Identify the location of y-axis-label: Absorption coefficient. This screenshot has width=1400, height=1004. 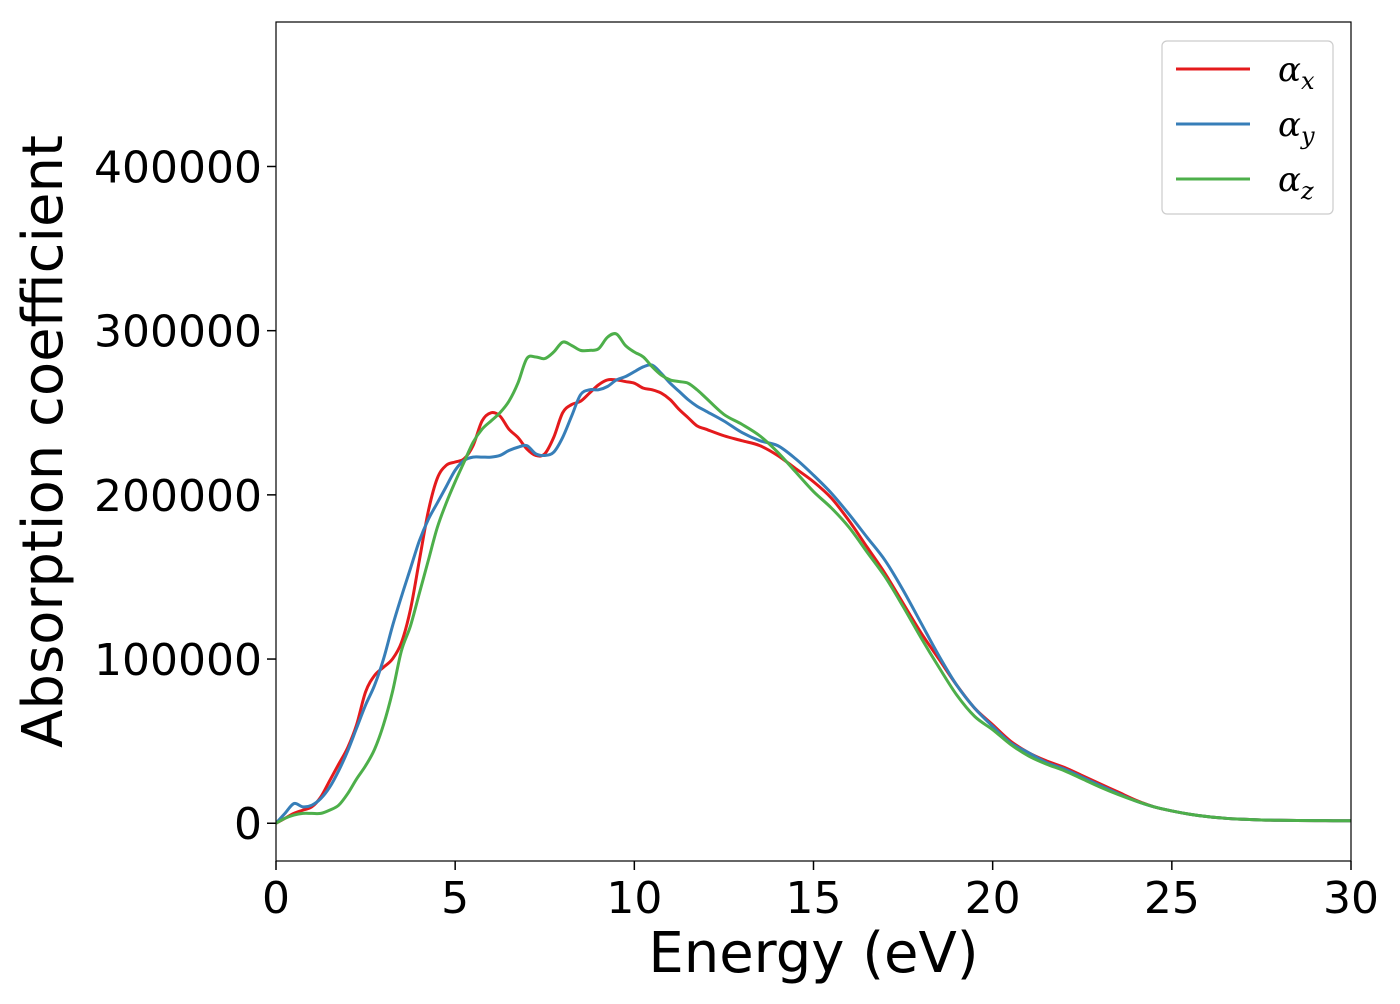
(43, 441).